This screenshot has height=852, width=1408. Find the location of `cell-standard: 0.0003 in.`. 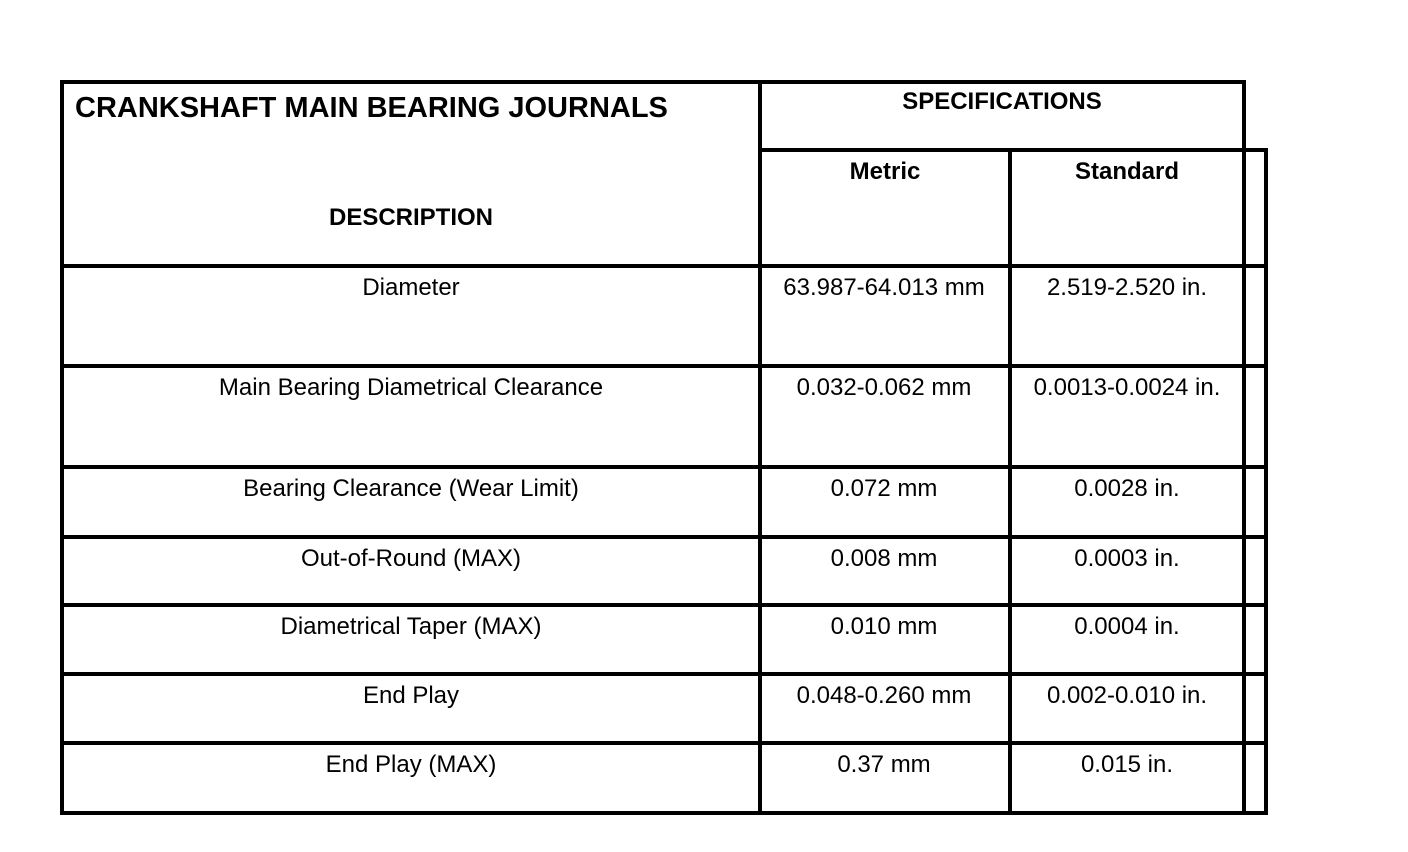

cell-standard: 0.0003 in. is located at coordinates (1127, 558).